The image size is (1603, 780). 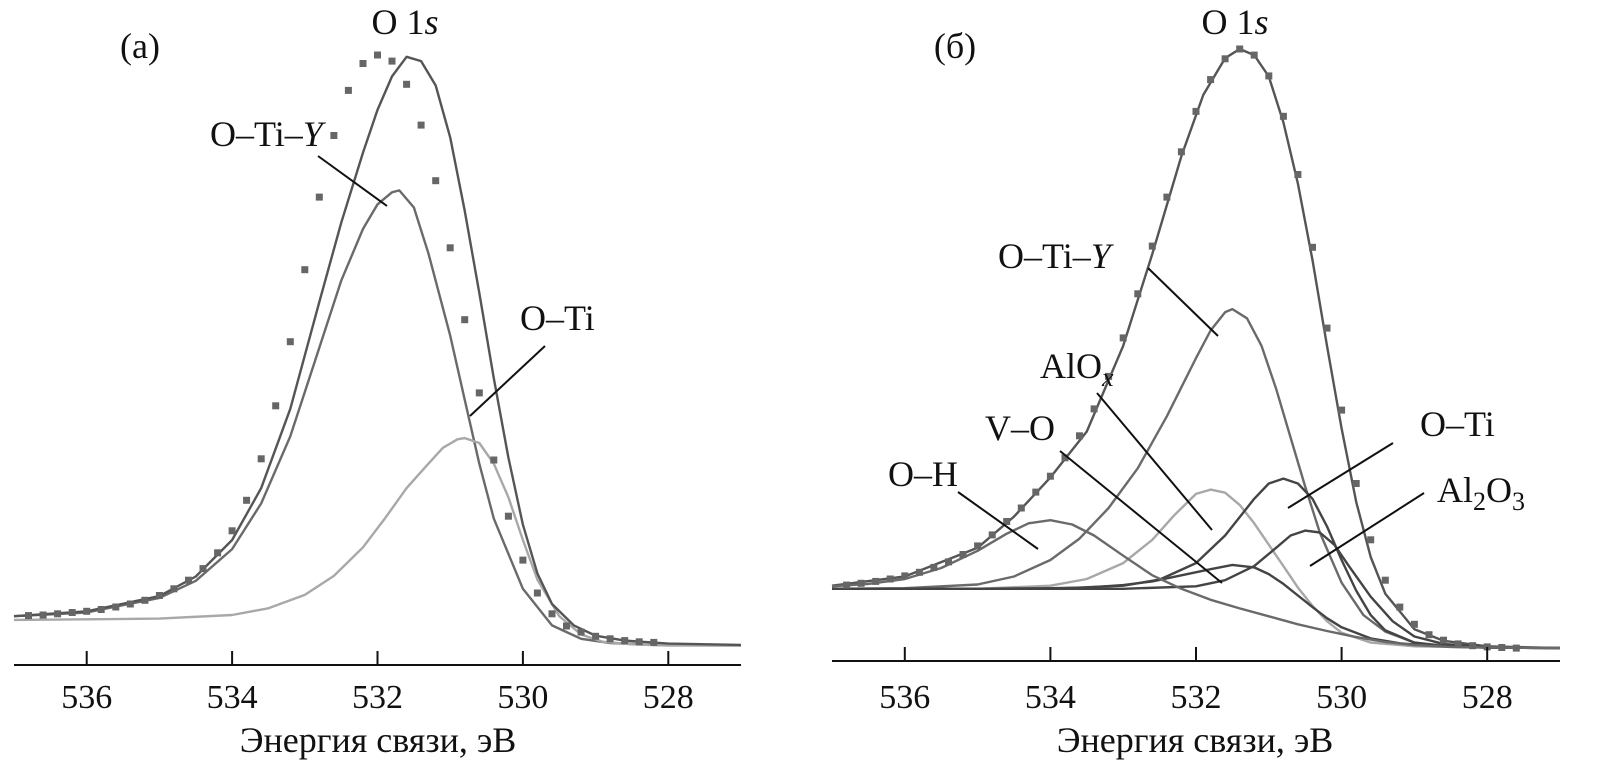 What do you see at coordinates (1196, 589) in the screenshot?
I see `panel-b-series-al2o3` at bounding box center [1196, 589].